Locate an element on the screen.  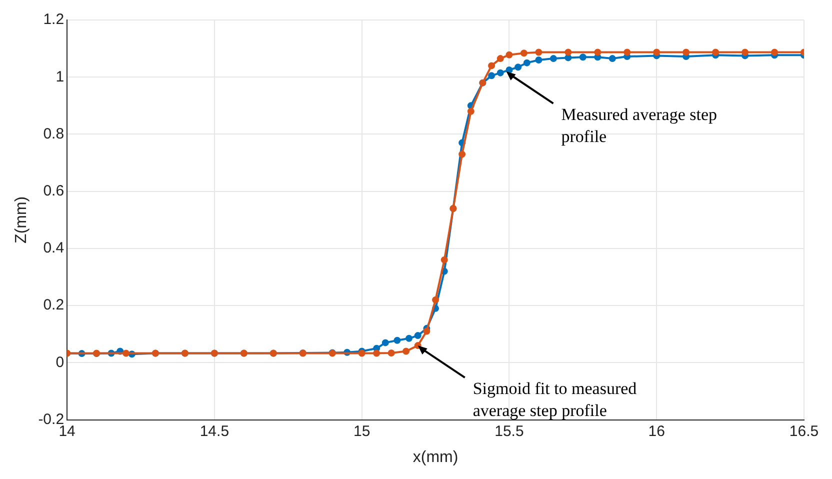
x-tick-label: 16 is located at coordinates (656, 431).